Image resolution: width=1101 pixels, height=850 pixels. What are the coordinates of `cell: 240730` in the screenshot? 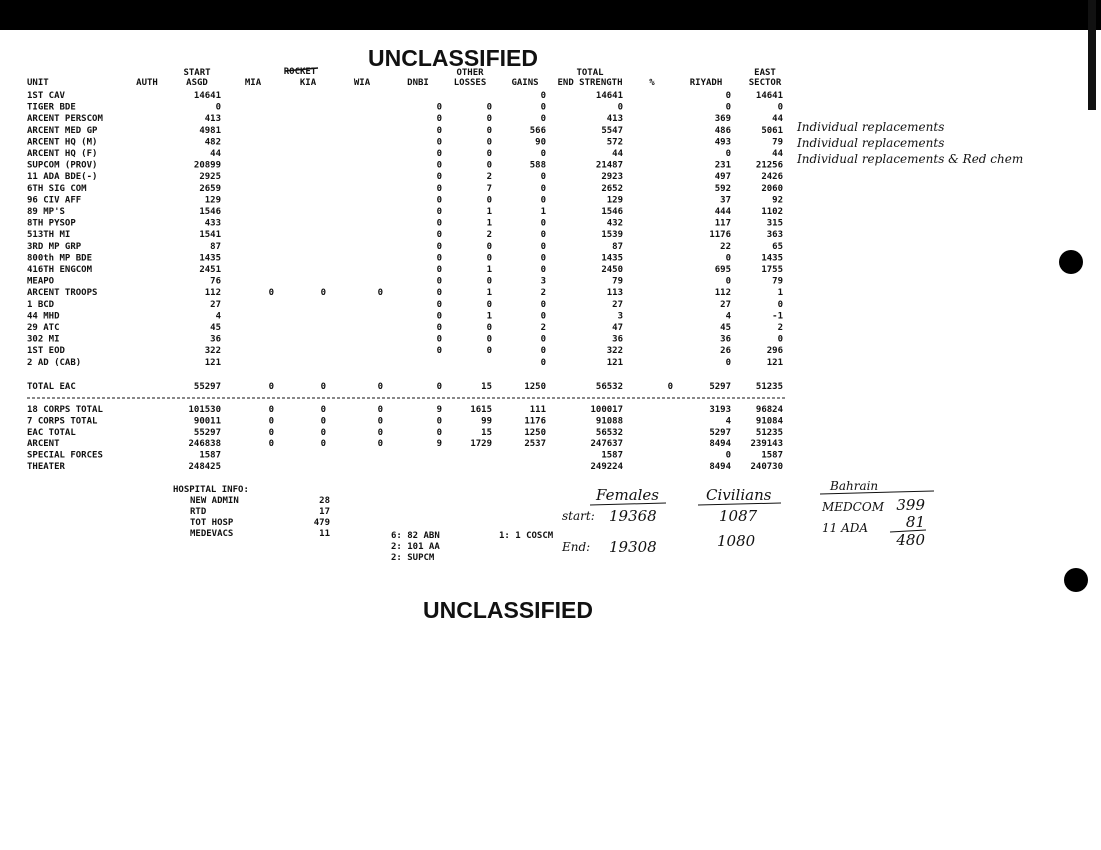 It's located at (766, 467).